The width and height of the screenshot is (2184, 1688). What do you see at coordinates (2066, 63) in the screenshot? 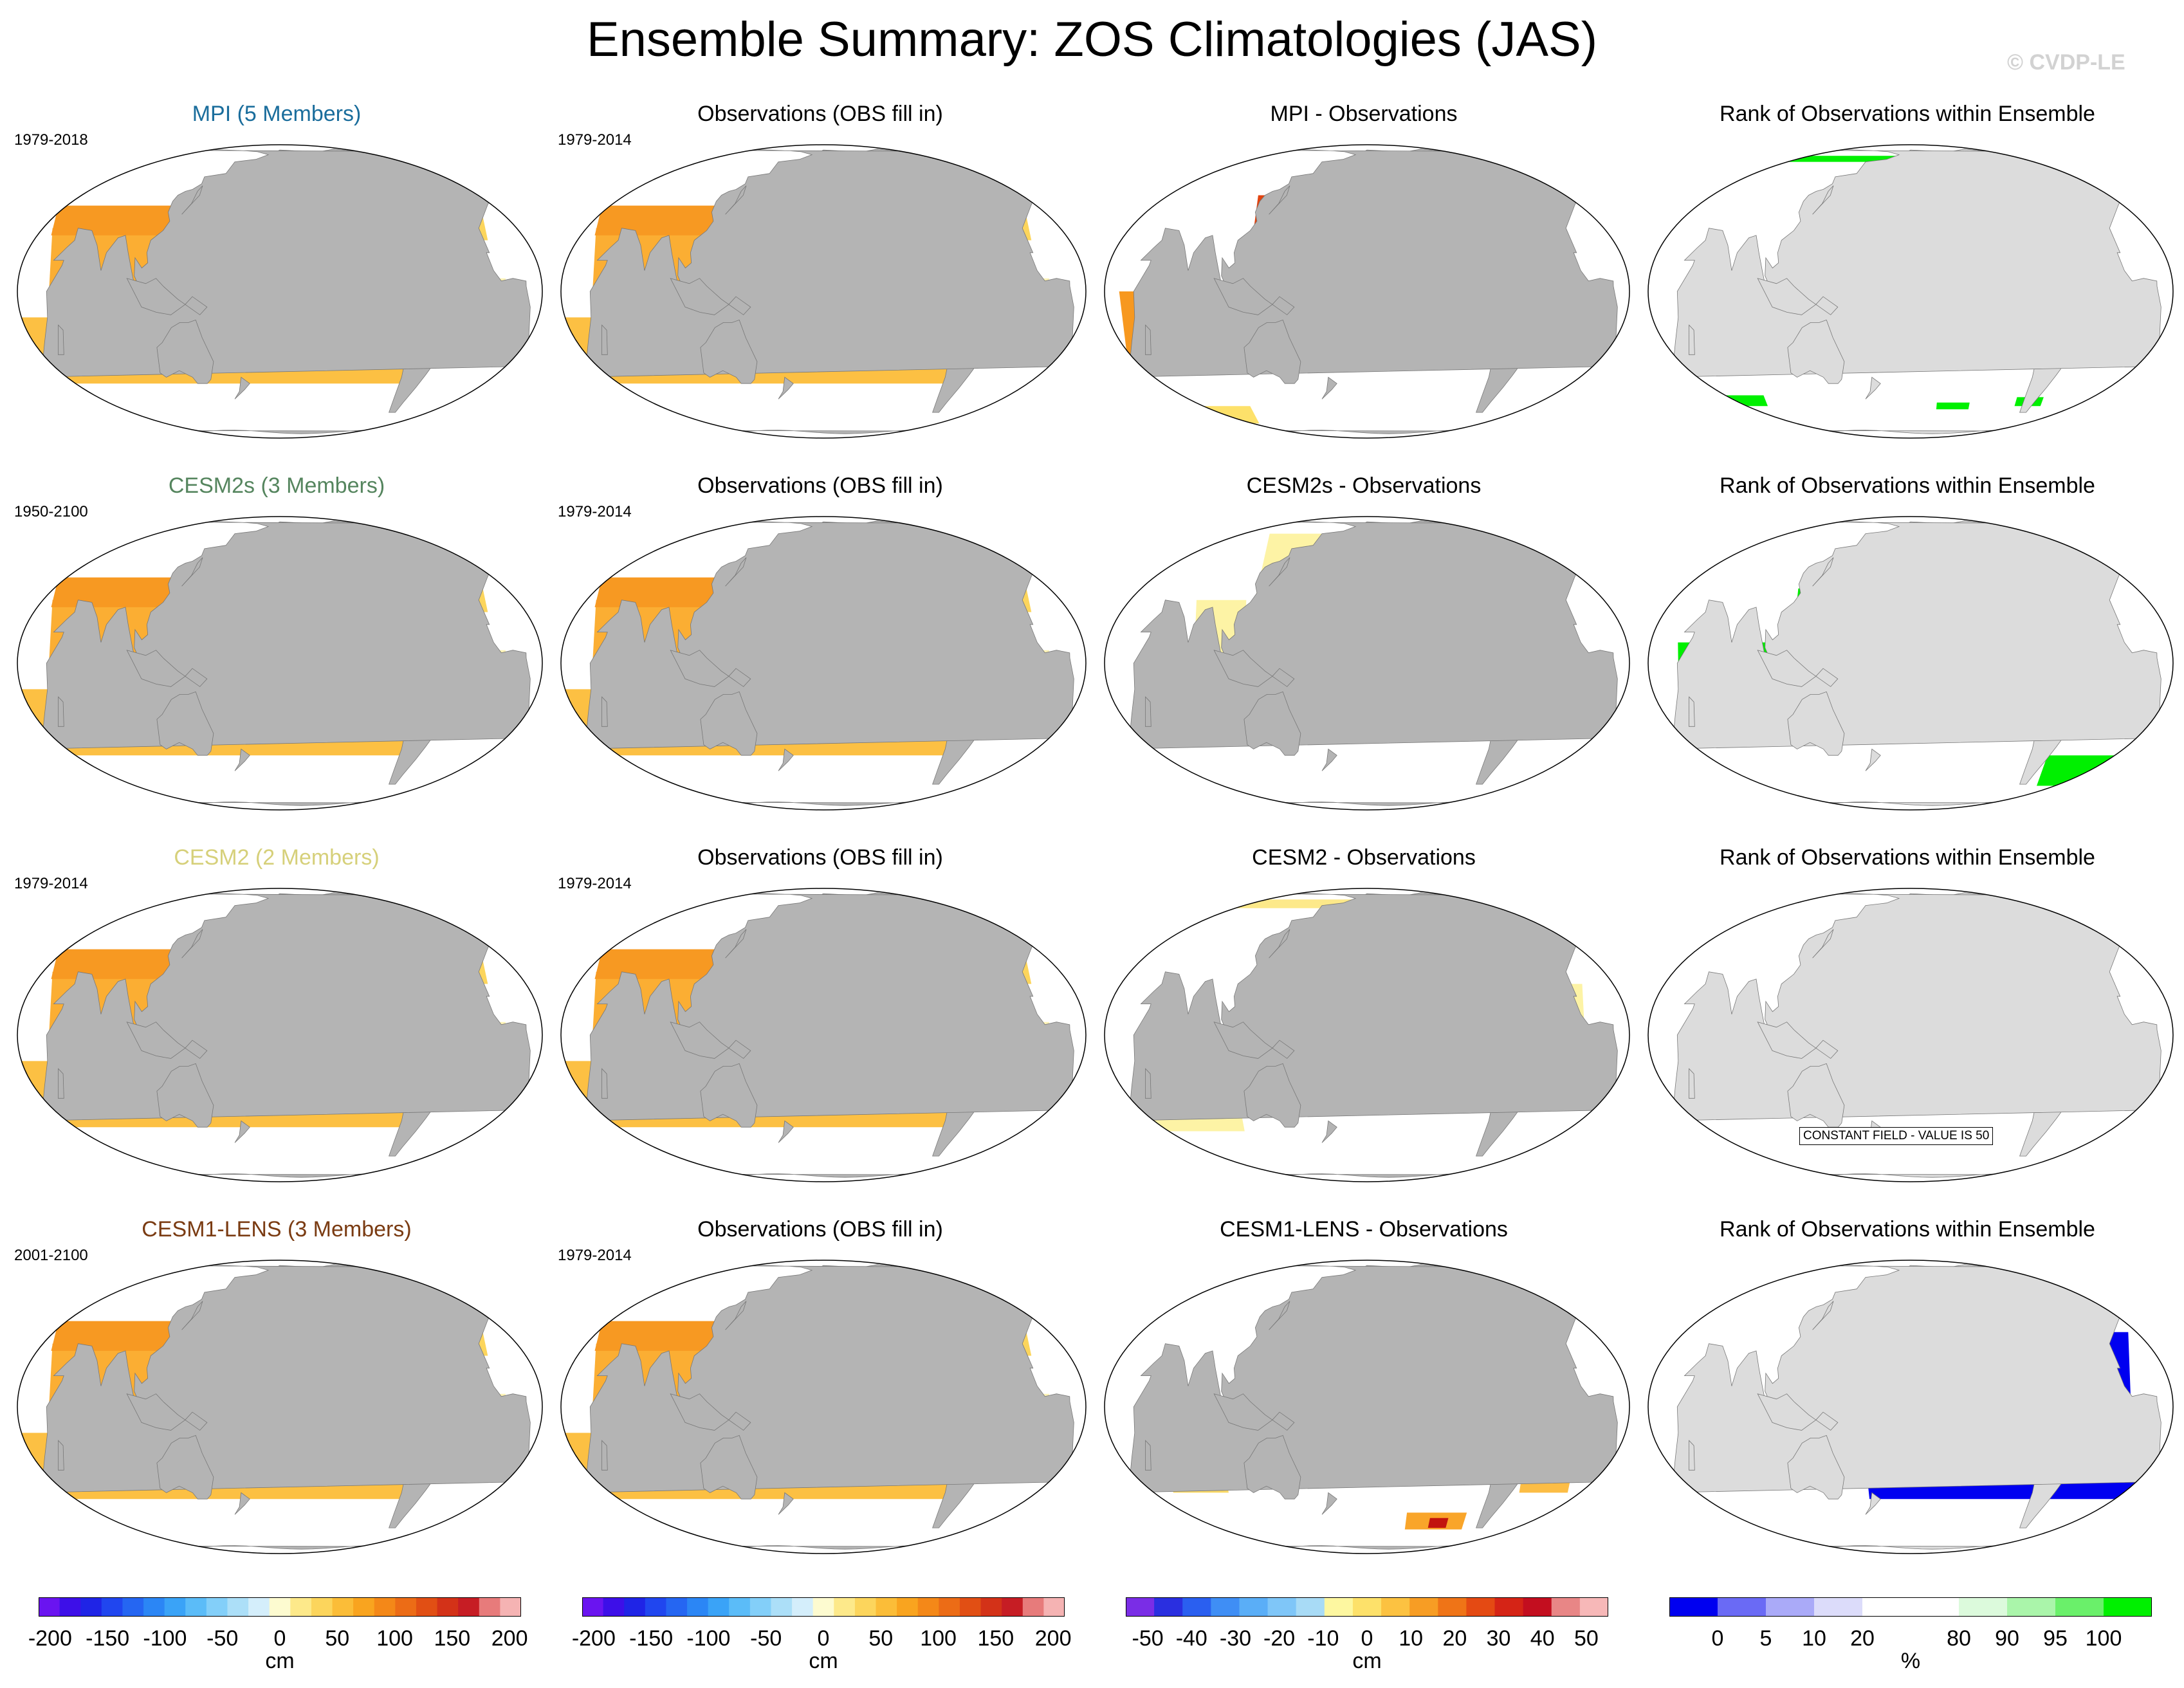
I see `watermark: © CVDP-LE` at bounding box center [2066, 63].